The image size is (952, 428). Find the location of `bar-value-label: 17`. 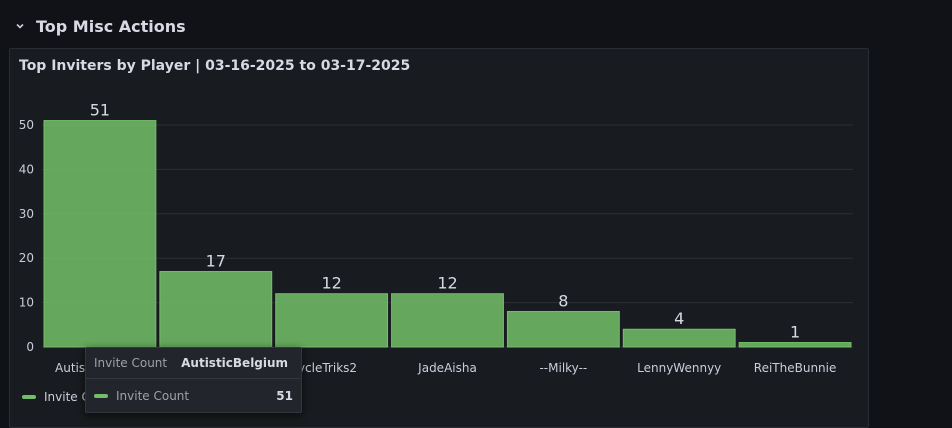

bar-value-label: 17 is located at coordinates (216, 261).